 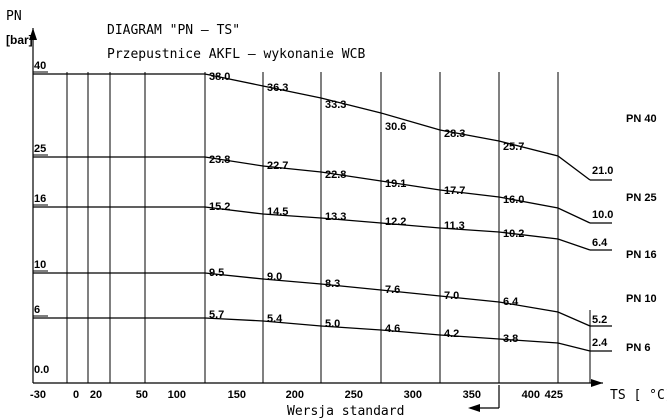 I want to click on x-axis-label: TS [ °C], so click(x=638, y=395).